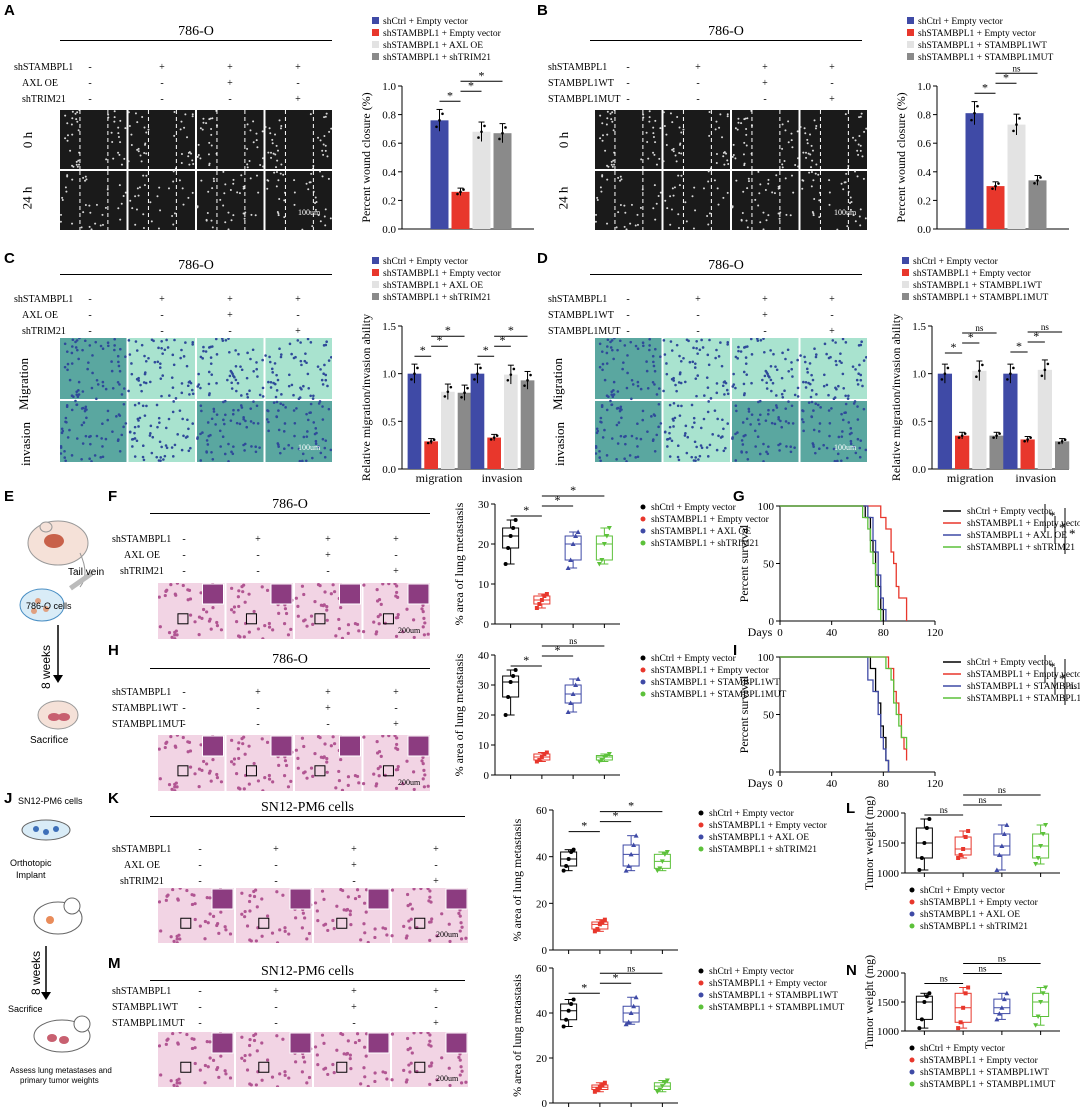 The width and height of the screenshot is (1080, 1118). I want to click on sign: +, so click(162, 299).